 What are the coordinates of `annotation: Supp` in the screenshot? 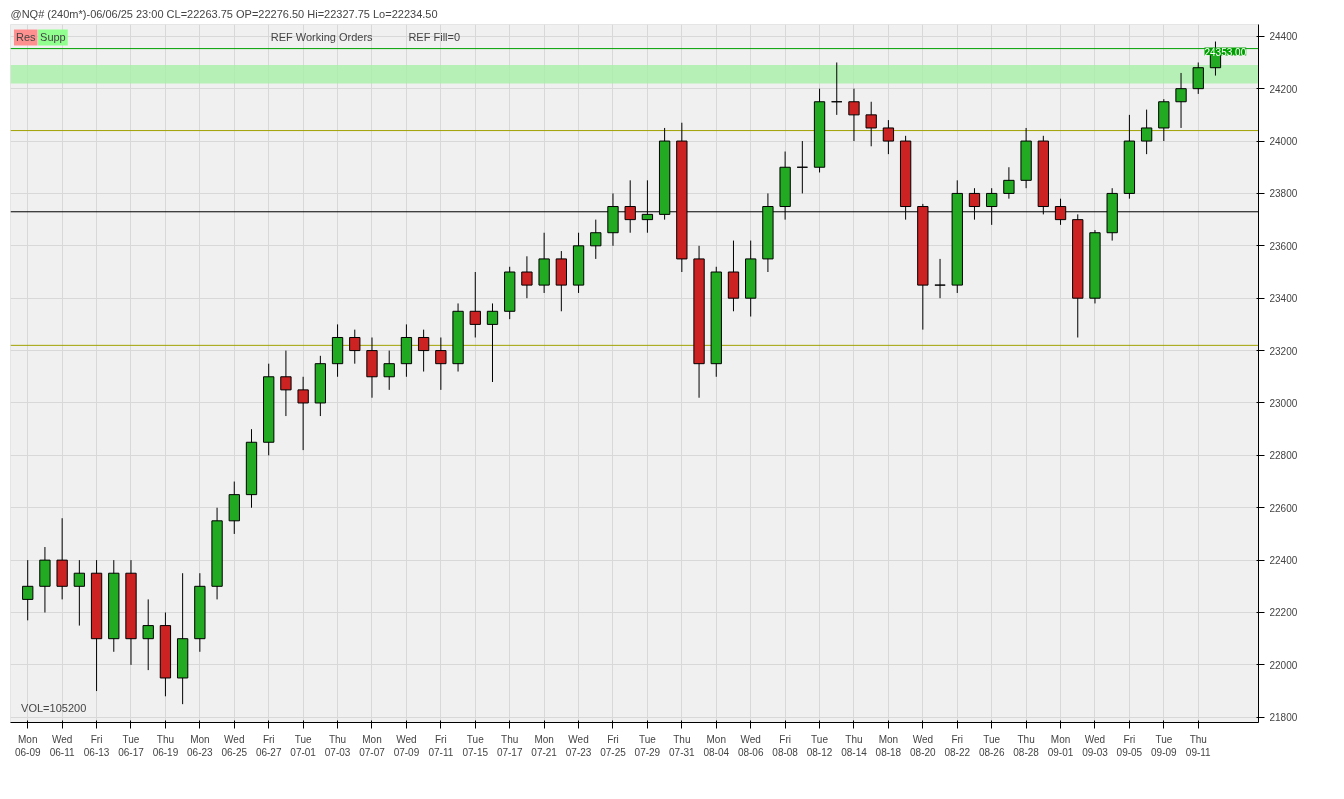 It's located at (53, 37).